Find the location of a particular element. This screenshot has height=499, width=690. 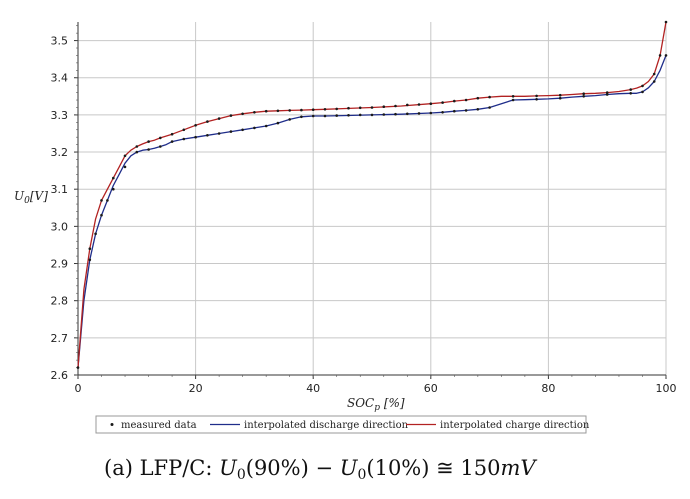

y-tick-label: 2.7 is located at coordinates (60, 338).